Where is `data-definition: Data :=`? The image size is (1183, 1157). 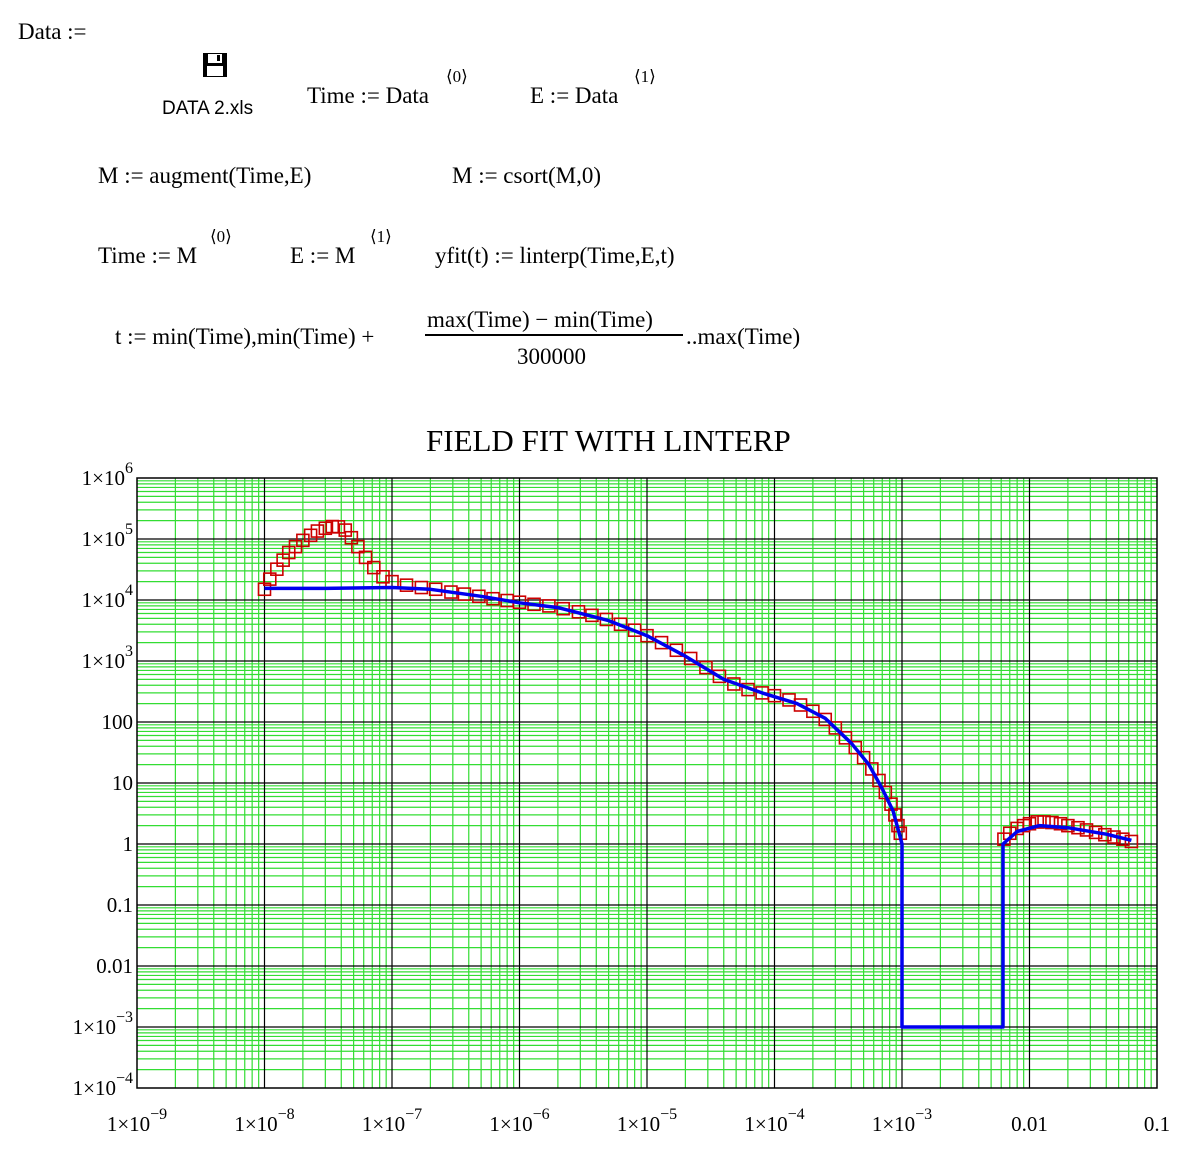
data-definition: Data := is located at coordinates (52, 31).